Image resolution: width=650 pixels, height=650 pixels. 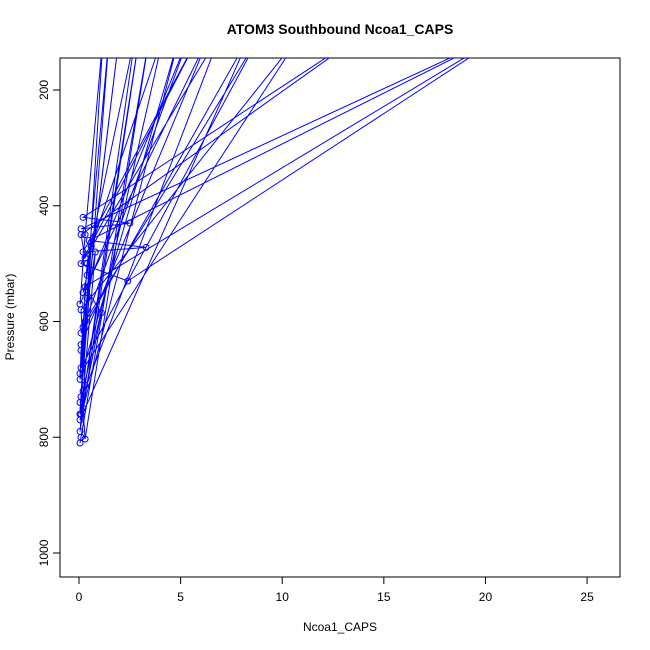 What do you see at coordinates (44, 90) in the screenshot?
I see `y-tick-label: 200` at bounding box center [44, 90].